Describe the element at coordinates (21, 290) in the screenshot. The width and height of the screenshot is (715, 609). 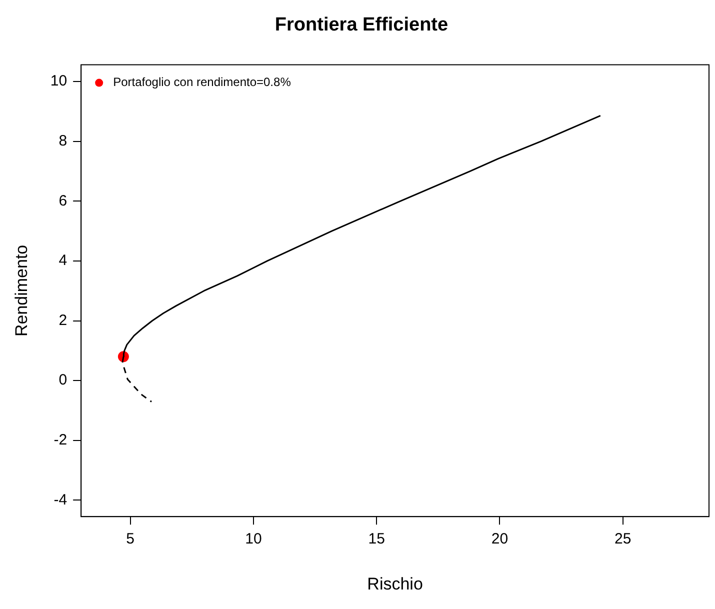
I see `y-axis-title: Rendimento` at that location.